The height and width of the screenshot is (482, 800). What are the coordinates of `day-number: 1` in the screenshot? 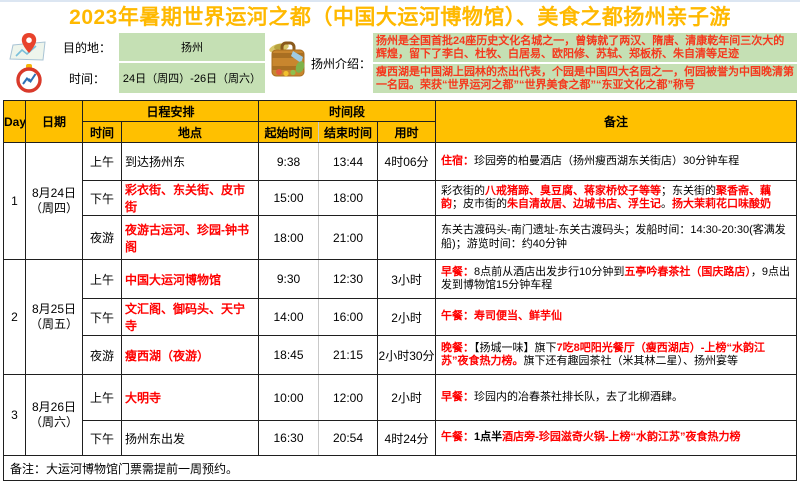 It's located at (14, 201).